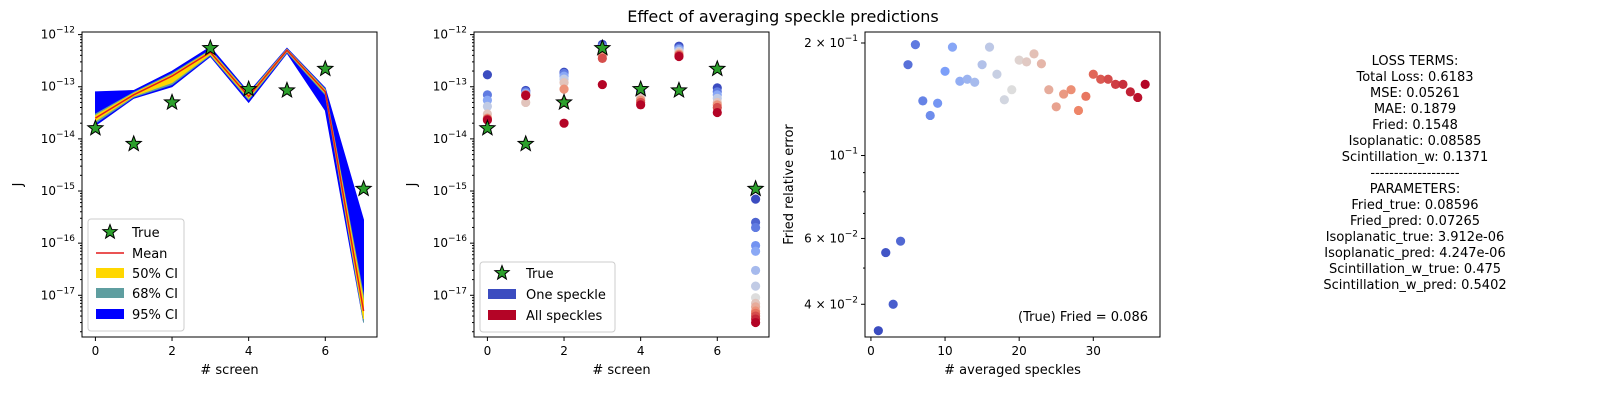 The height and width of the screenshot is (400, 1600). Describe the element at coordinates (1415, 221) in the screenshot. I see `text-line: Fried_pred: 0.07265` at that location.